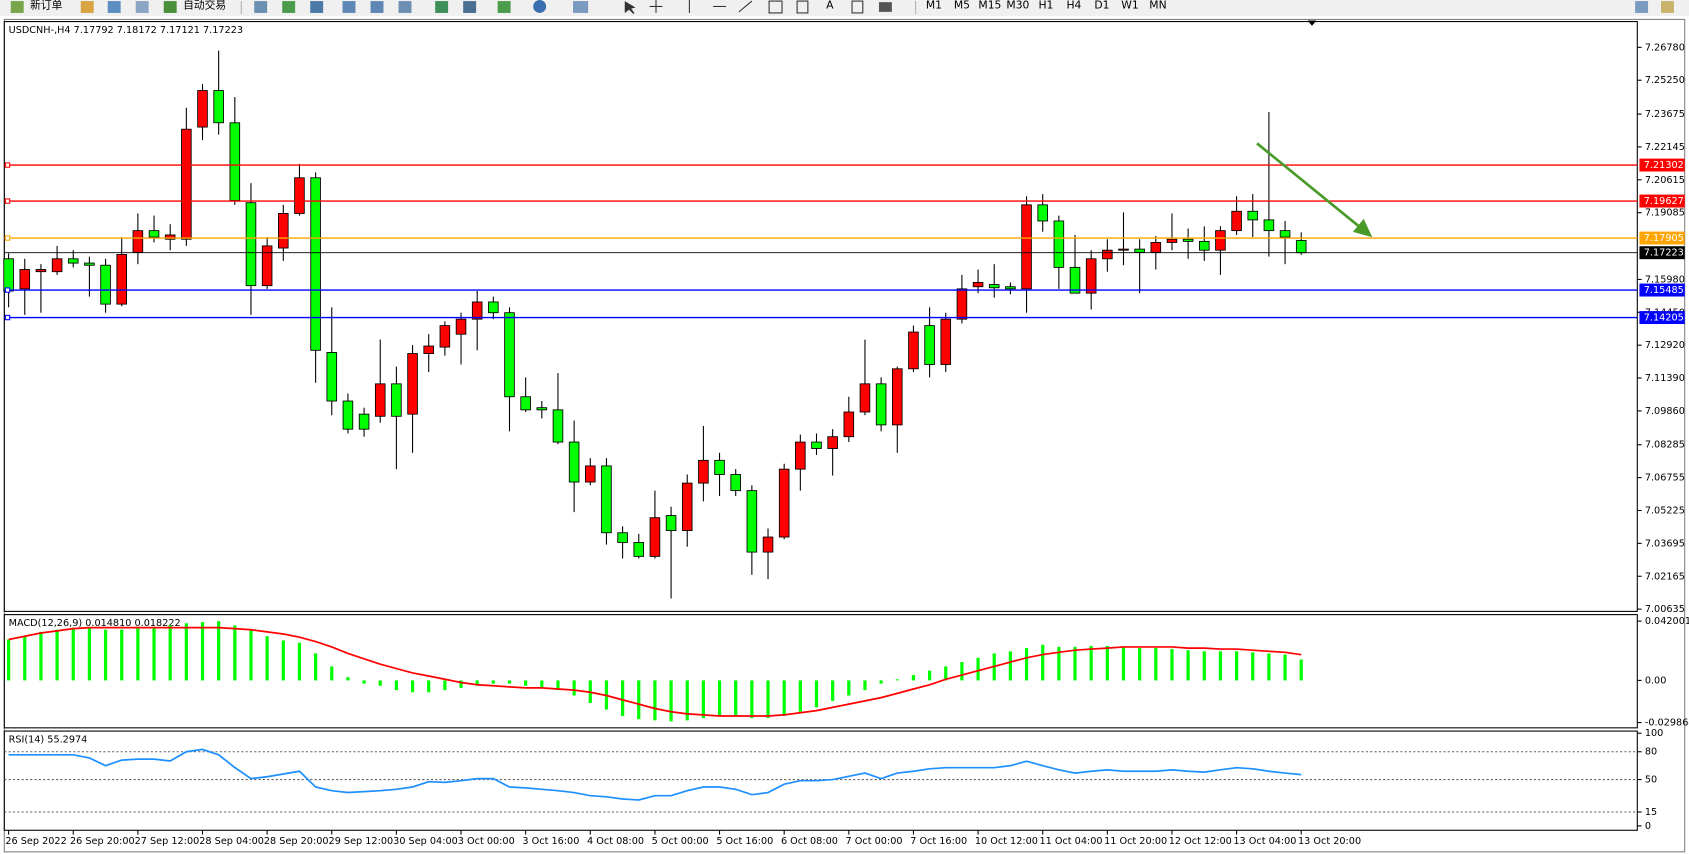  I want to click on new-order-button: 新订单, so click(46, 5).